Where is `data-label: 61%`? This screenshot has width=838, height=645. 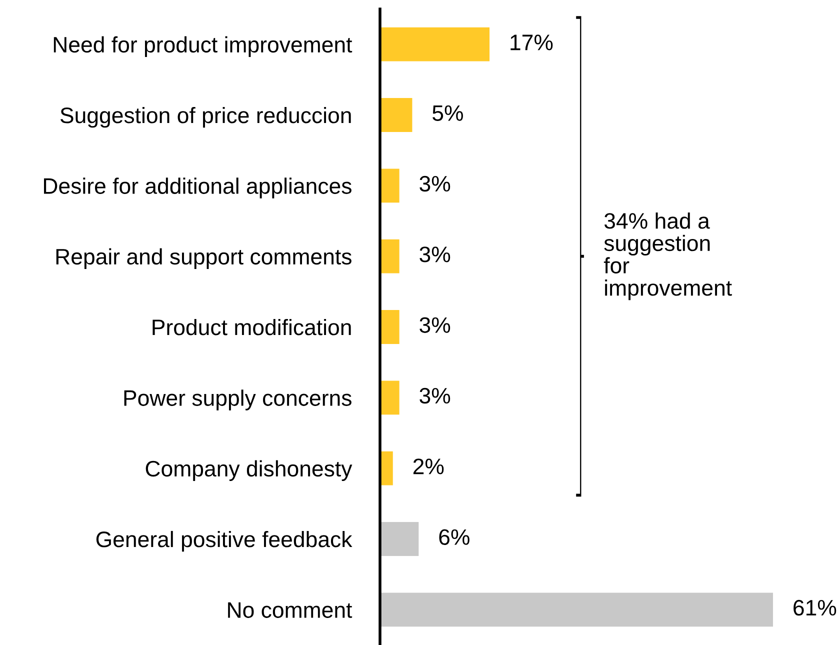
data-label: 61% is located at coordinates (815, 608).